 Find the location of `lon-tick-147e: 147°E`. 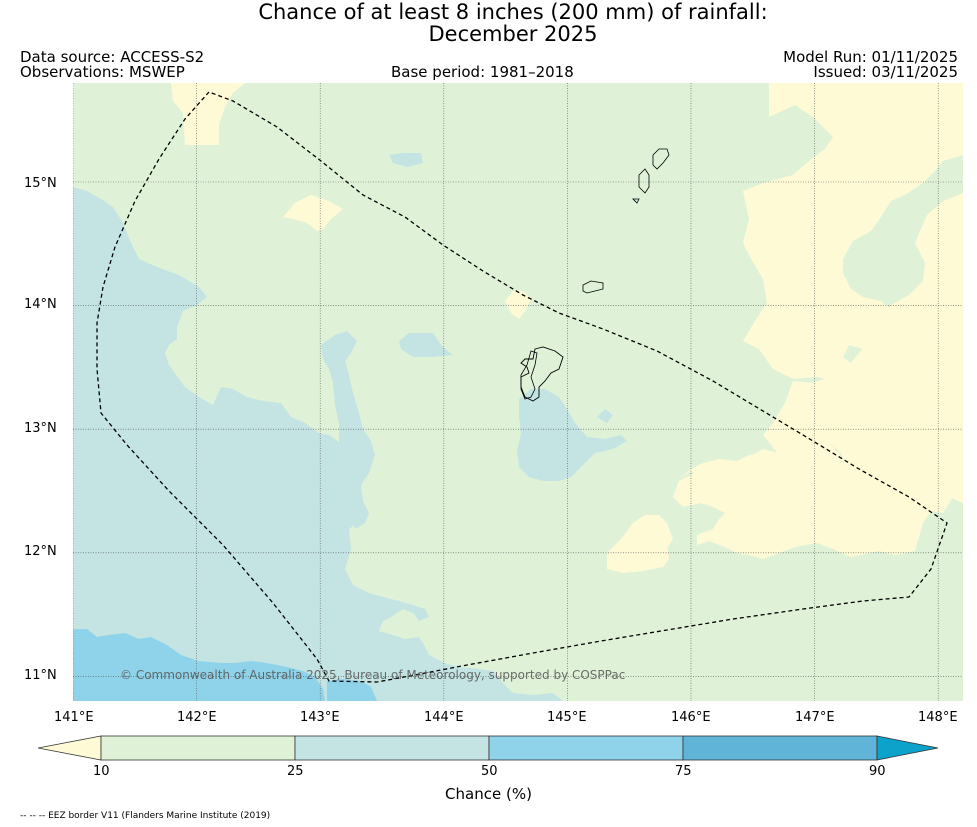

lon-tick-147e: 147°E is located at coordinates (815, 717).